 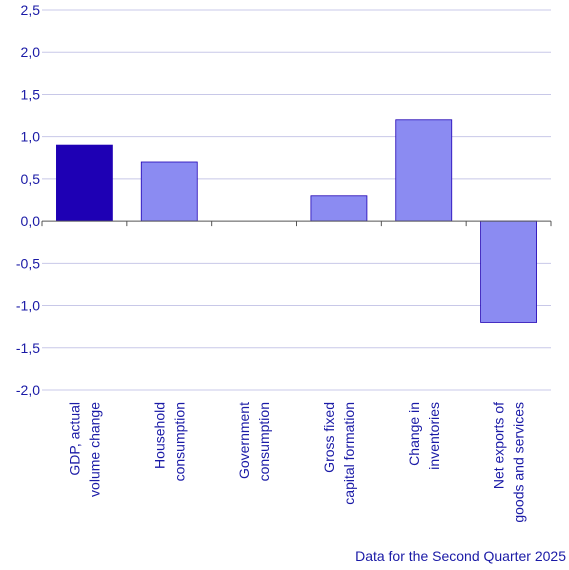 I want to click on y-tick-label: -0,5, so click(x=28, y=263).